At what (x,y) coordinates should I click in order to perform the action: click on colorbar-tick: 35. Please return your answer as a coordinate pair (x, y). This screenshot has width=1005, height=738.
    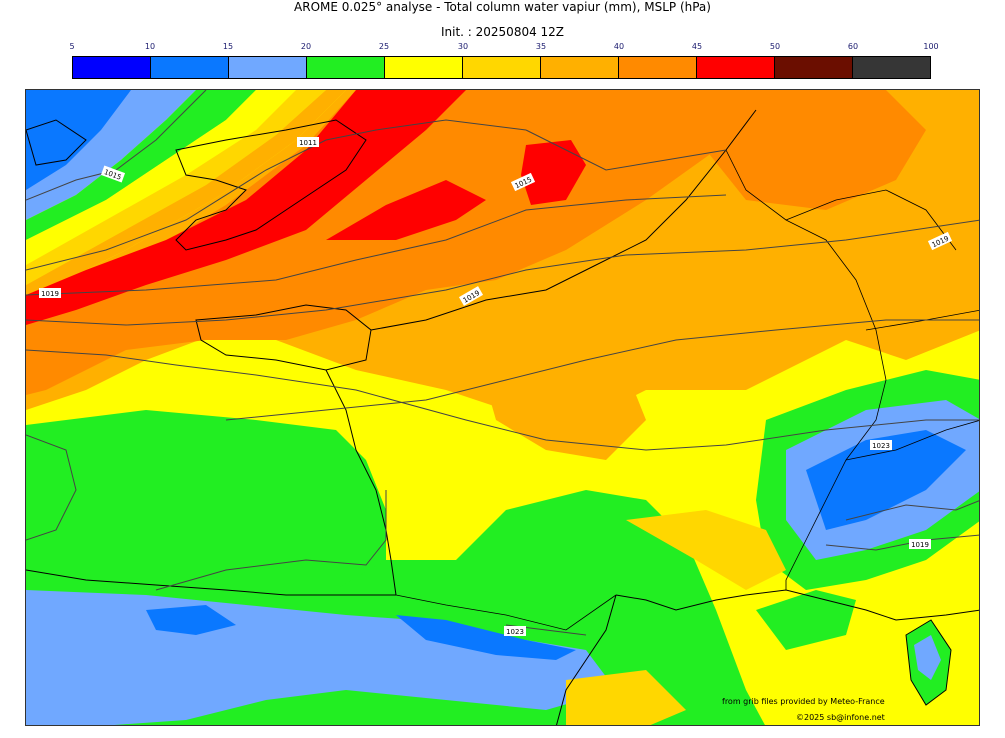
    Looking at the image, I should click on (541, 46).